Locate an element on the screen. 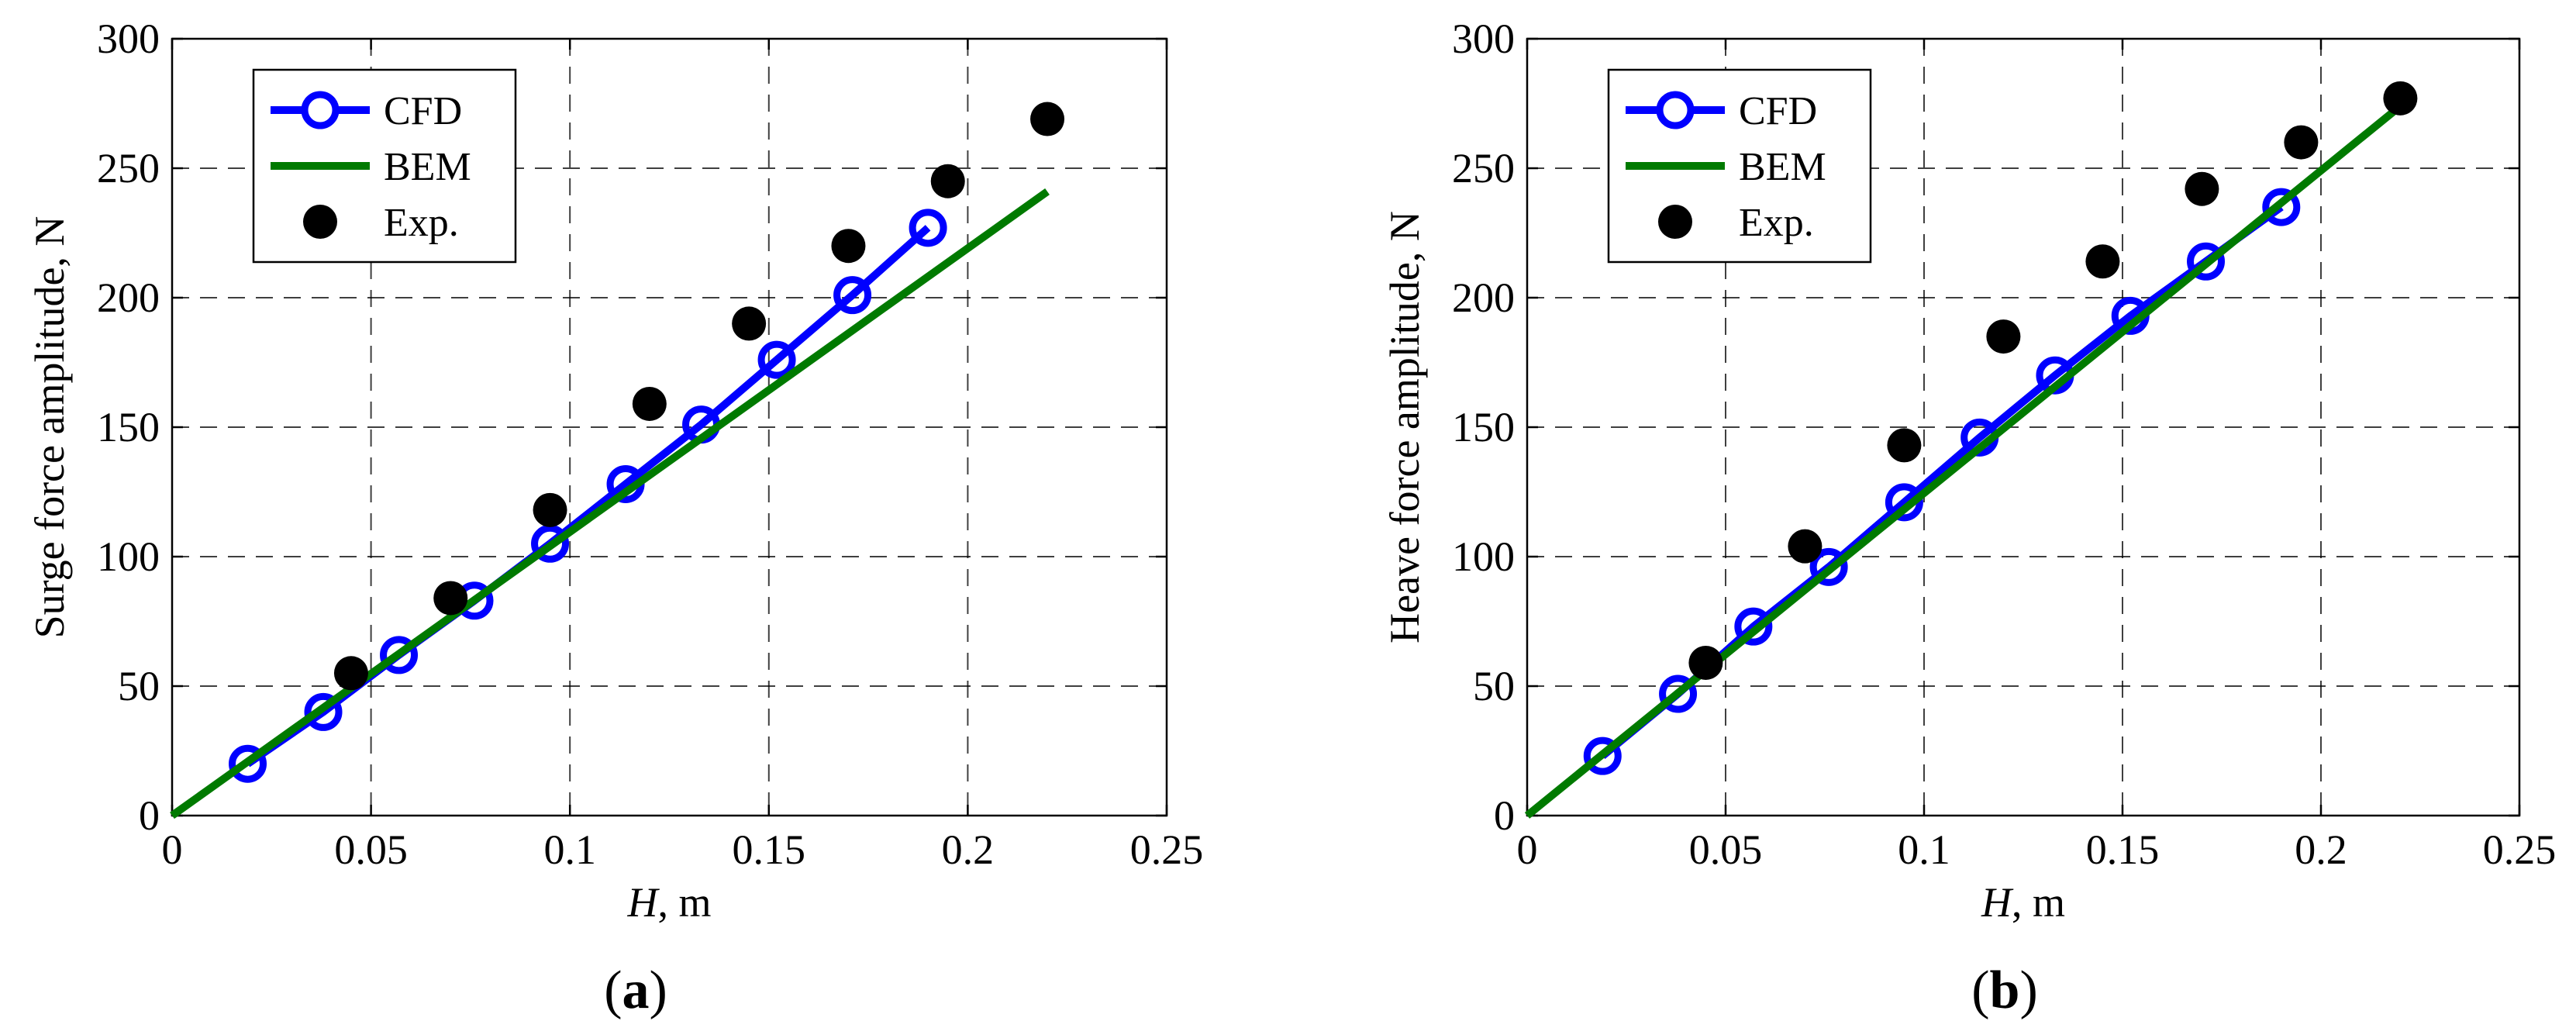 The image size is (2576, 1028). panel-caption: (a) is located at coordinates (635, 991).